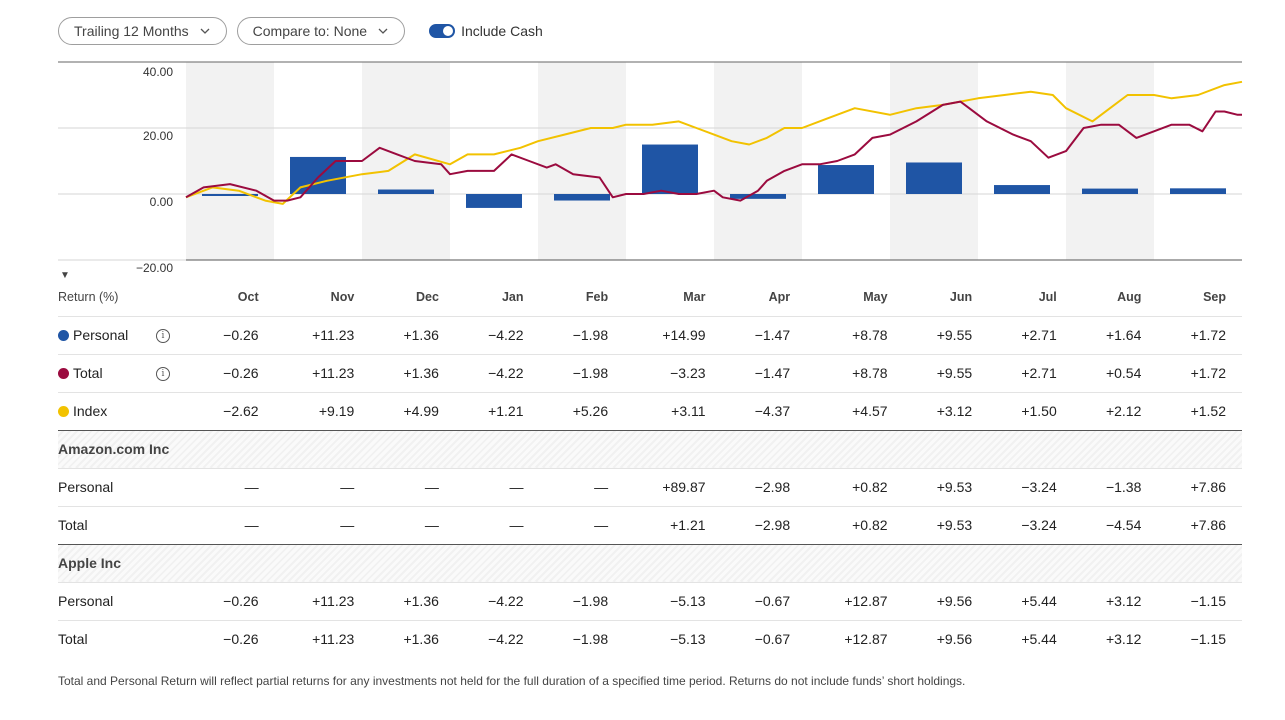 The width and height of the screenshot is (1285, 720). I want to click on row-label-cell: Index, so click(124, 410).